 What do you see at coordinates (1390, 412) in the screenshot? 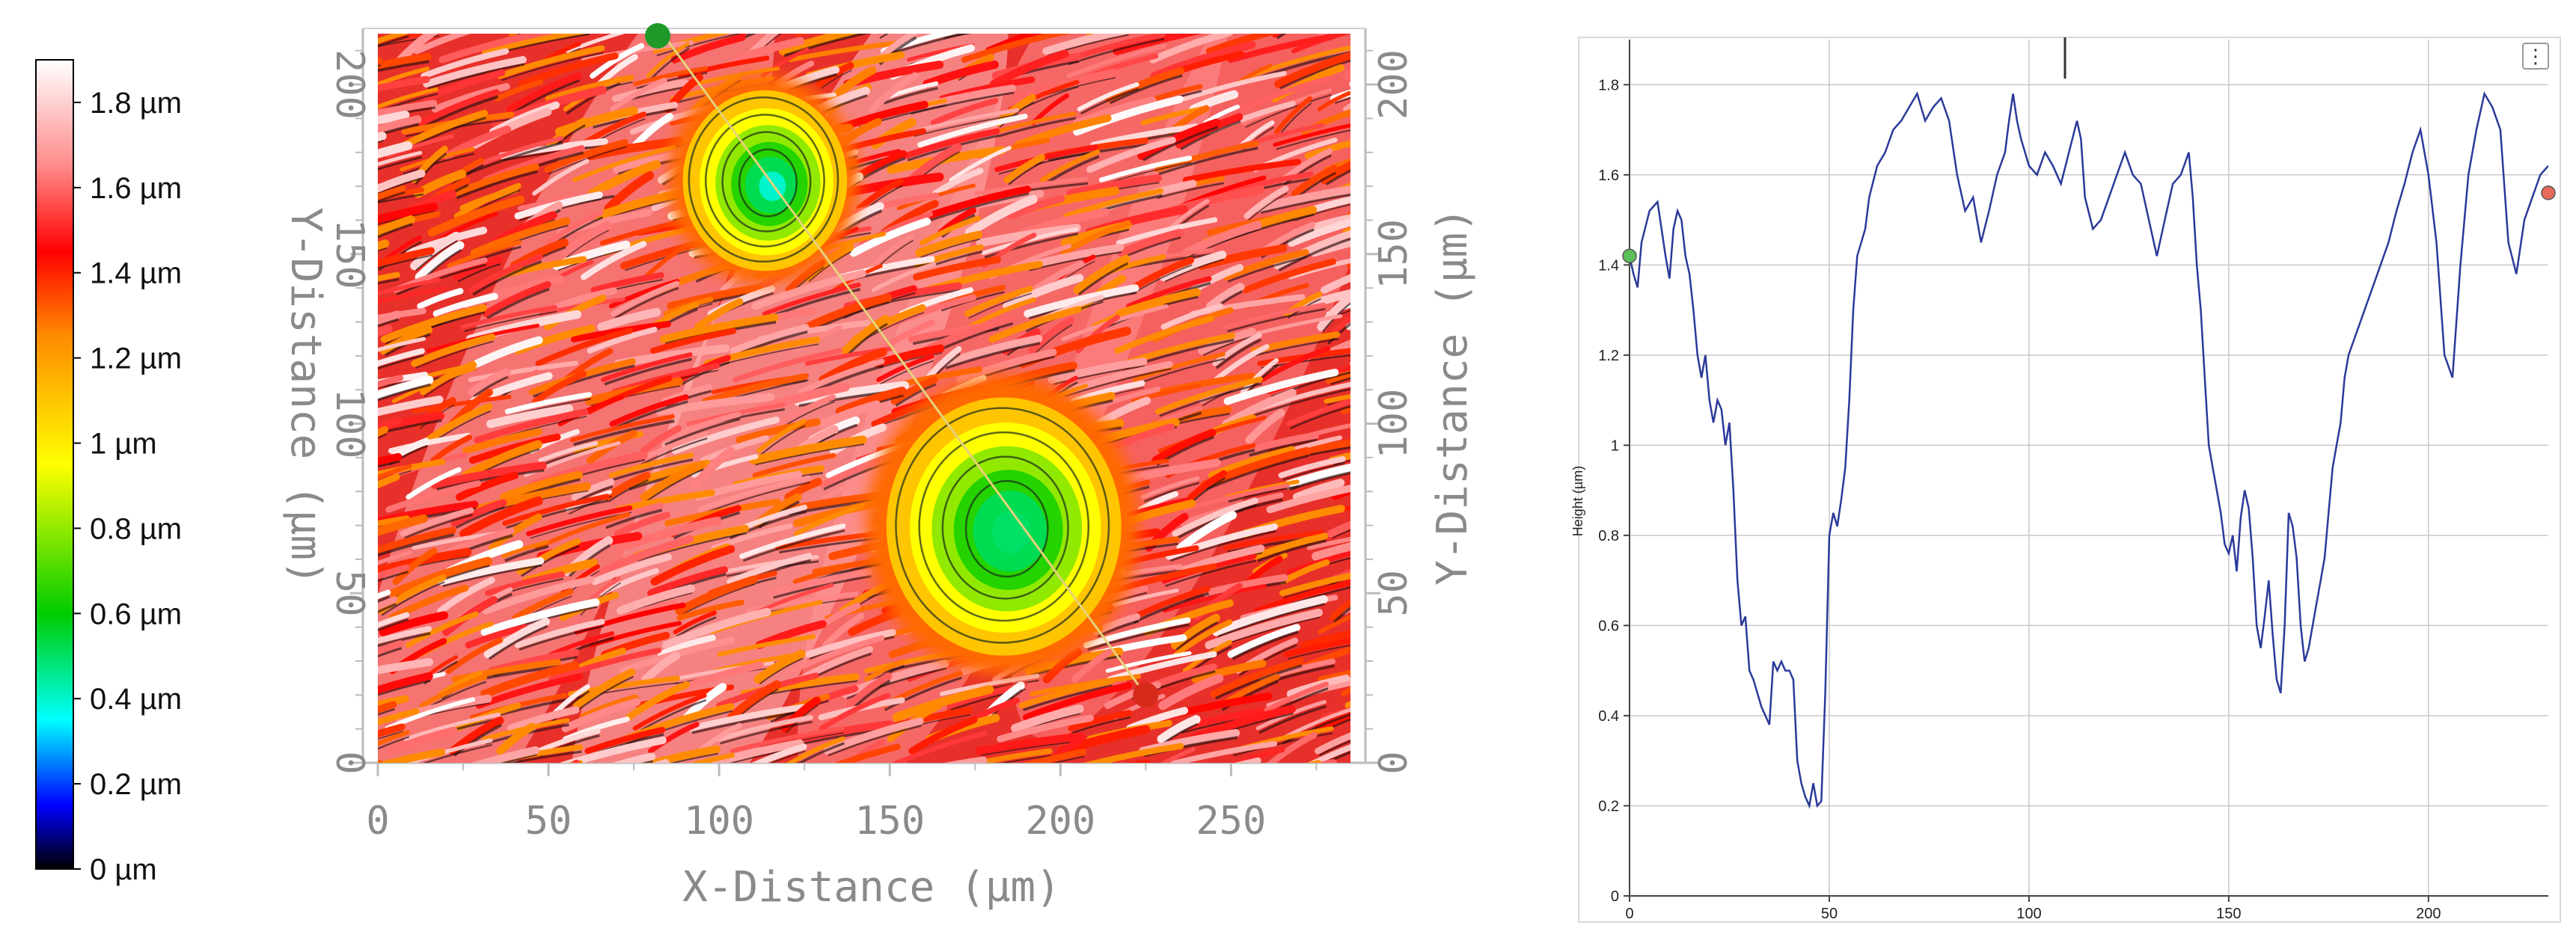
I see `map-y-ticks-right: 0 50 100 150 200` at bounding box center [1390, 412].